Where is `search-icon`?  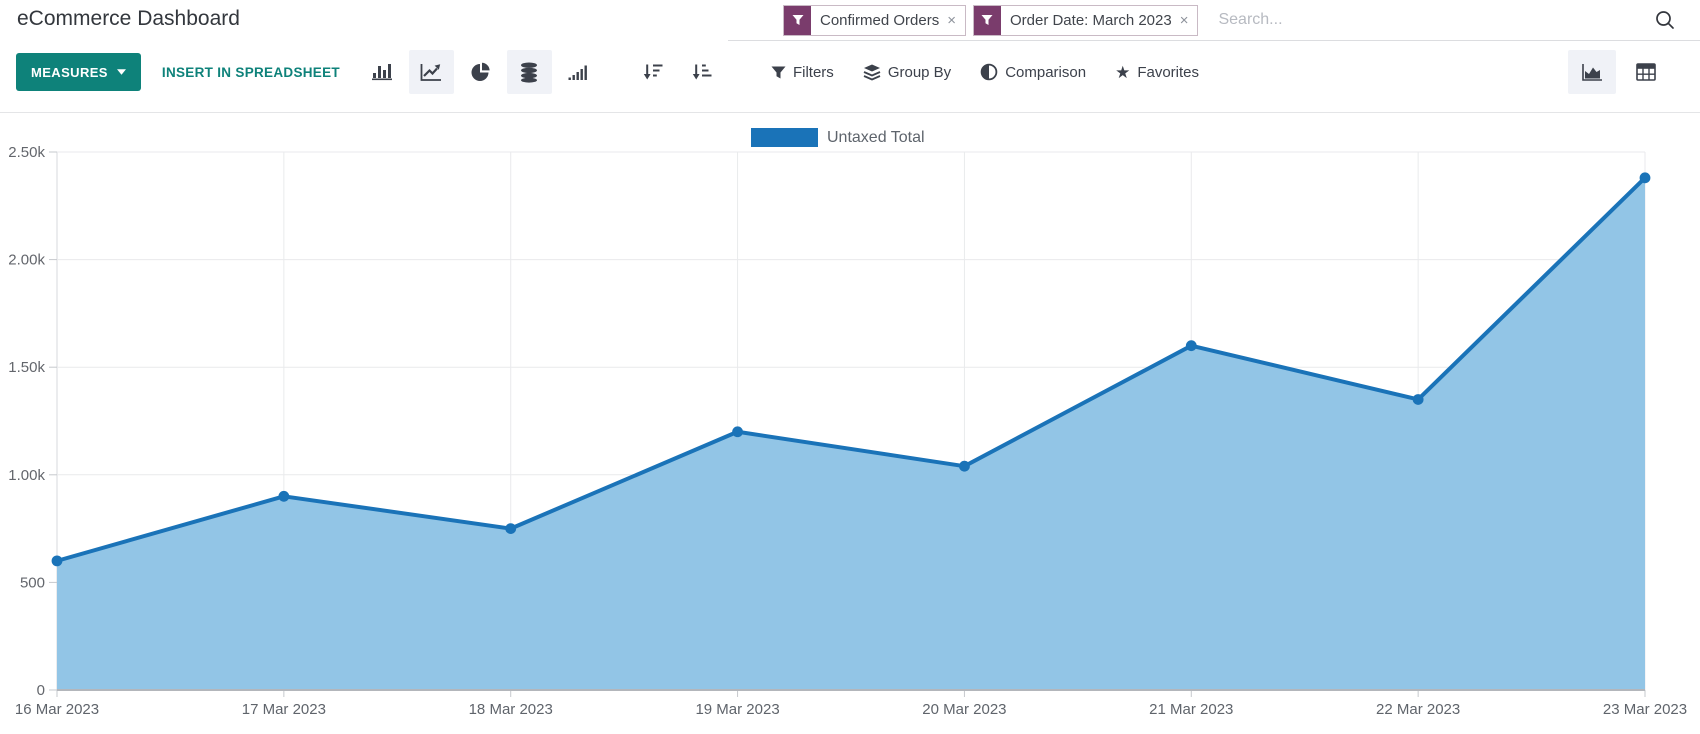 search-icon is located at coordinates (1665, 20).